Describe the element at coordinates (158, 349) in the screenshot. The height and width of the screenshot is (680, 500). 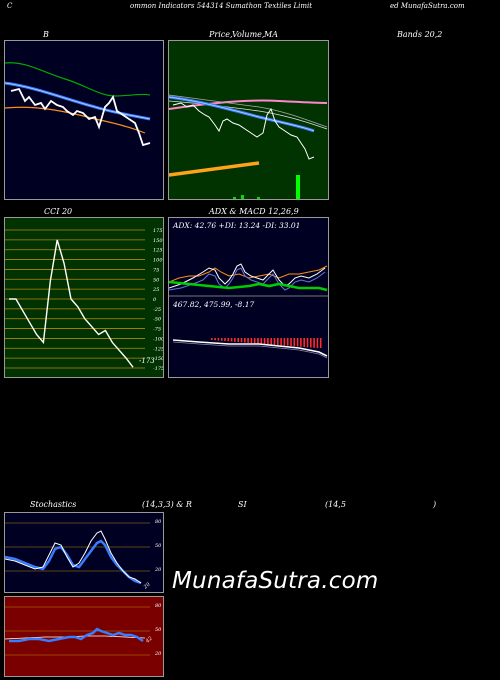
I see `cci-tick-label: -125` at that location.